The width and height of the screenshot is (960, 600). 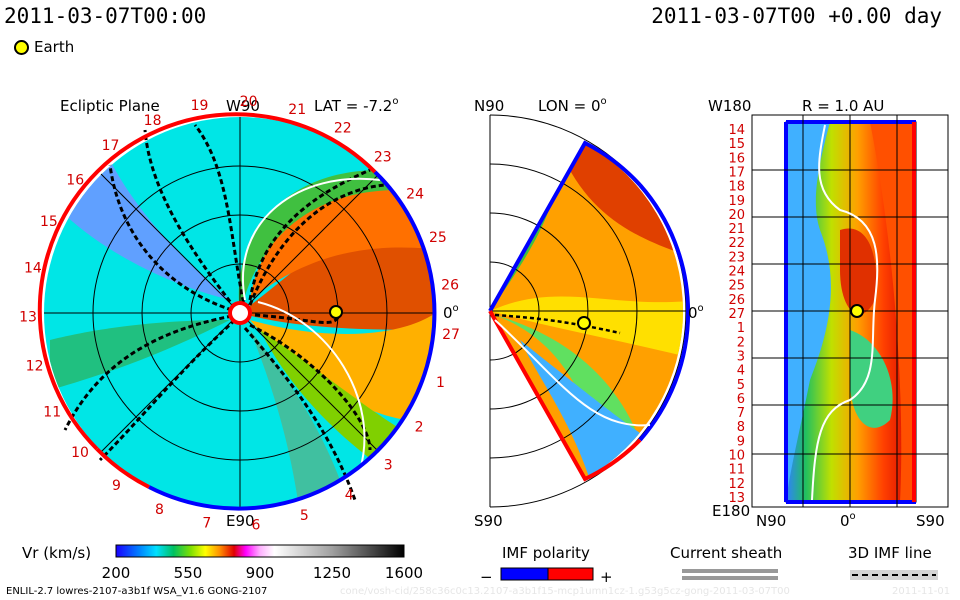 I want to click on colorbar-tick-label: 900, so click(x=260, y=573).